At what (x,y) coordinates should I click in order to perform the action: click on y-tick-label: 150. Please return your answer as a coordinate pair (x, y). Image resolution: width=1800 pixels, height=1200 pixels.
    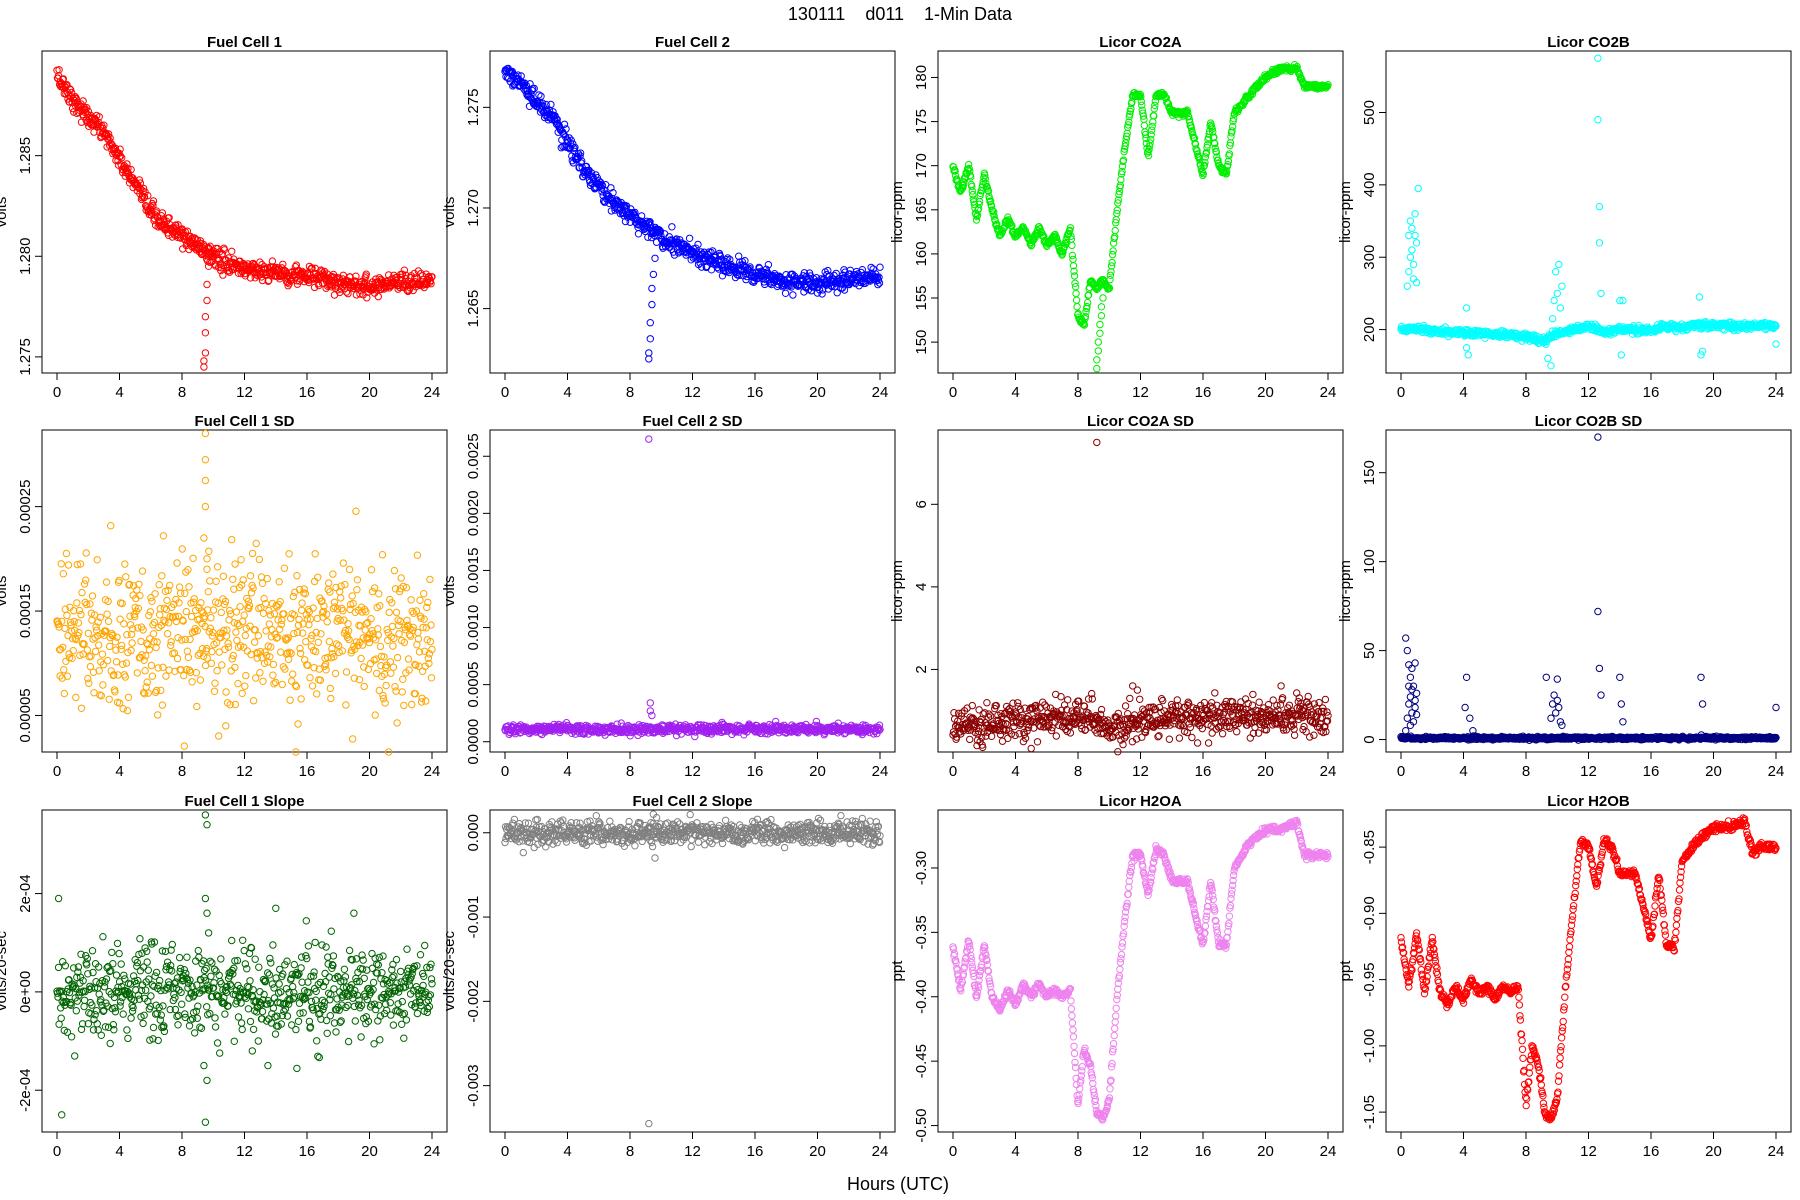
    Looking at the image, I should click on (921, 342).